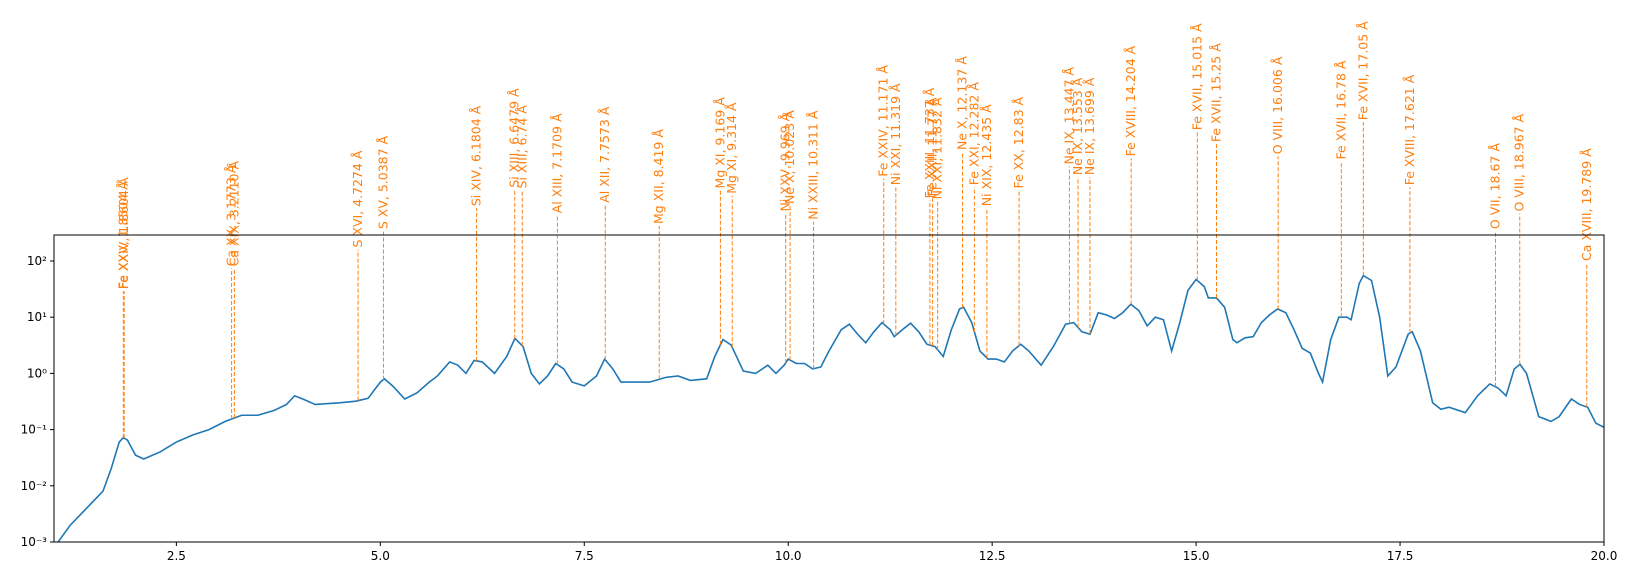 The width and height of the screenshot is (1628, 576). Describe the element at coordinates (37, 317) in the screenshot. I see `y-tick-label: 10¹` at that location.